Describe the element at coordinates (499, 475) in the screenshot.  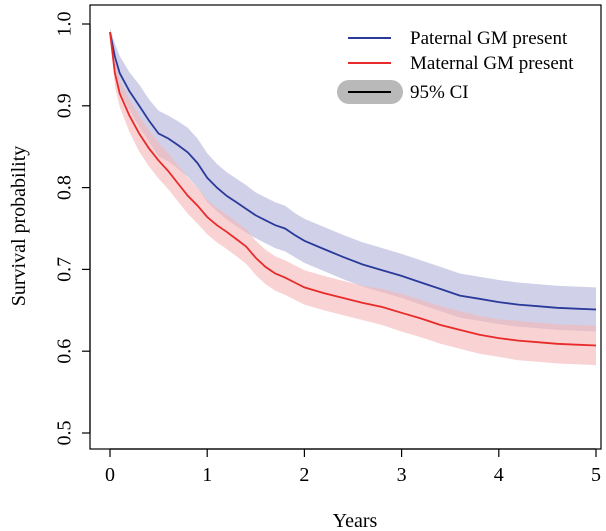
I see `x-tick-label: 4` at that location.